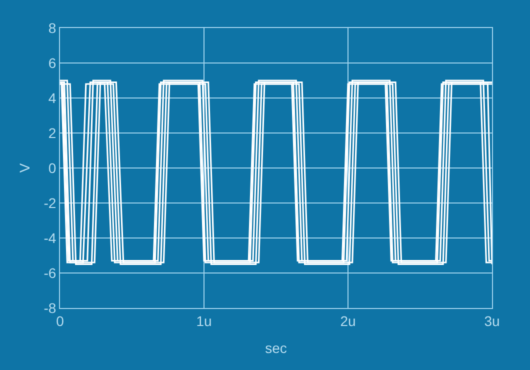 The height and width of the screenshot is (370, 530). Describe the element at coordinates (52, 98) in the screenshot. I see `y-tick-label: 4` at that location.